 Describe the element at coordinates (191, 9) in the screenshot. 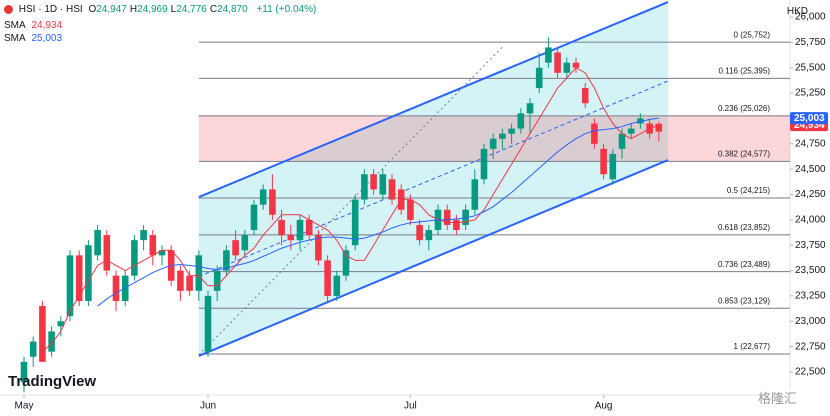

I see `field-value: 24,776` at that location.